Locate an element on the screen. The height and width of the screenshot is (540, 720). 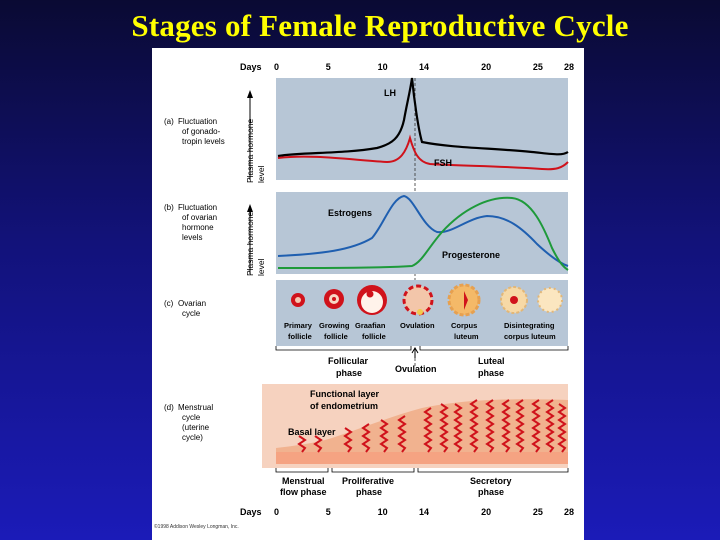
top-day-10: 10 is located at coordinates (383, 67).